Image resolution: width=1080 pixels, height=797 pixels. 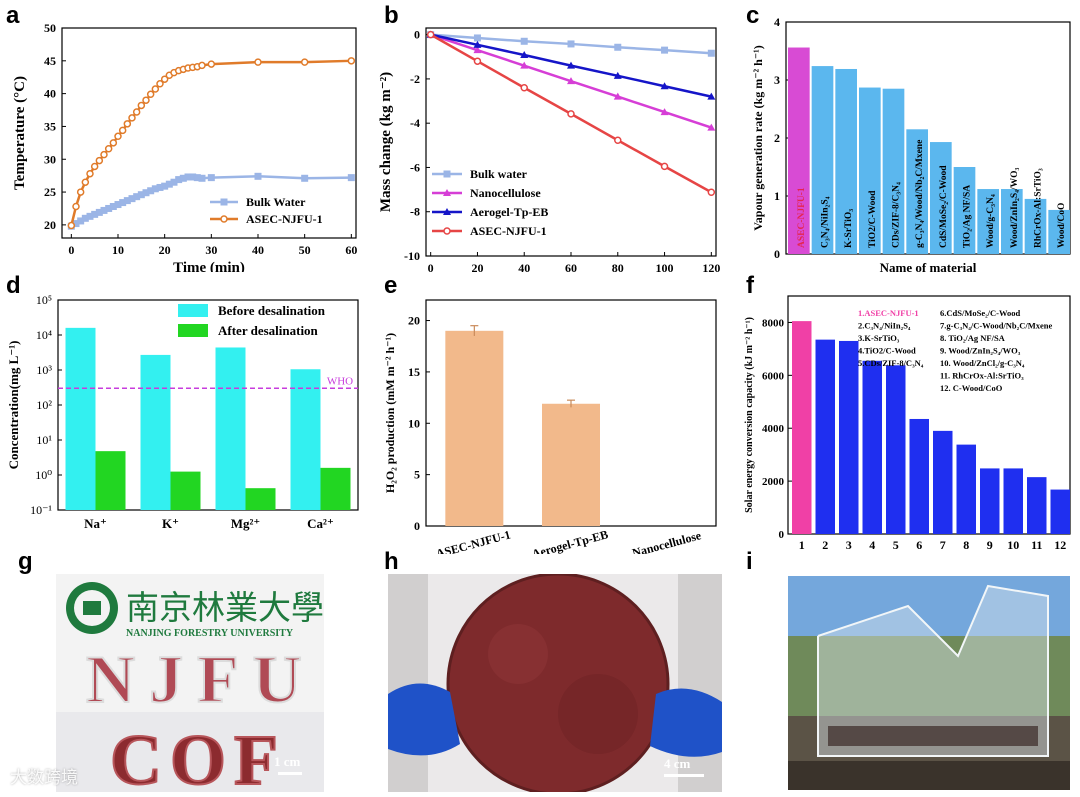 What do you see at coordinates (933, 671) in the screenshot?
I see `glass-chamber` at bounding box center [933, 671].